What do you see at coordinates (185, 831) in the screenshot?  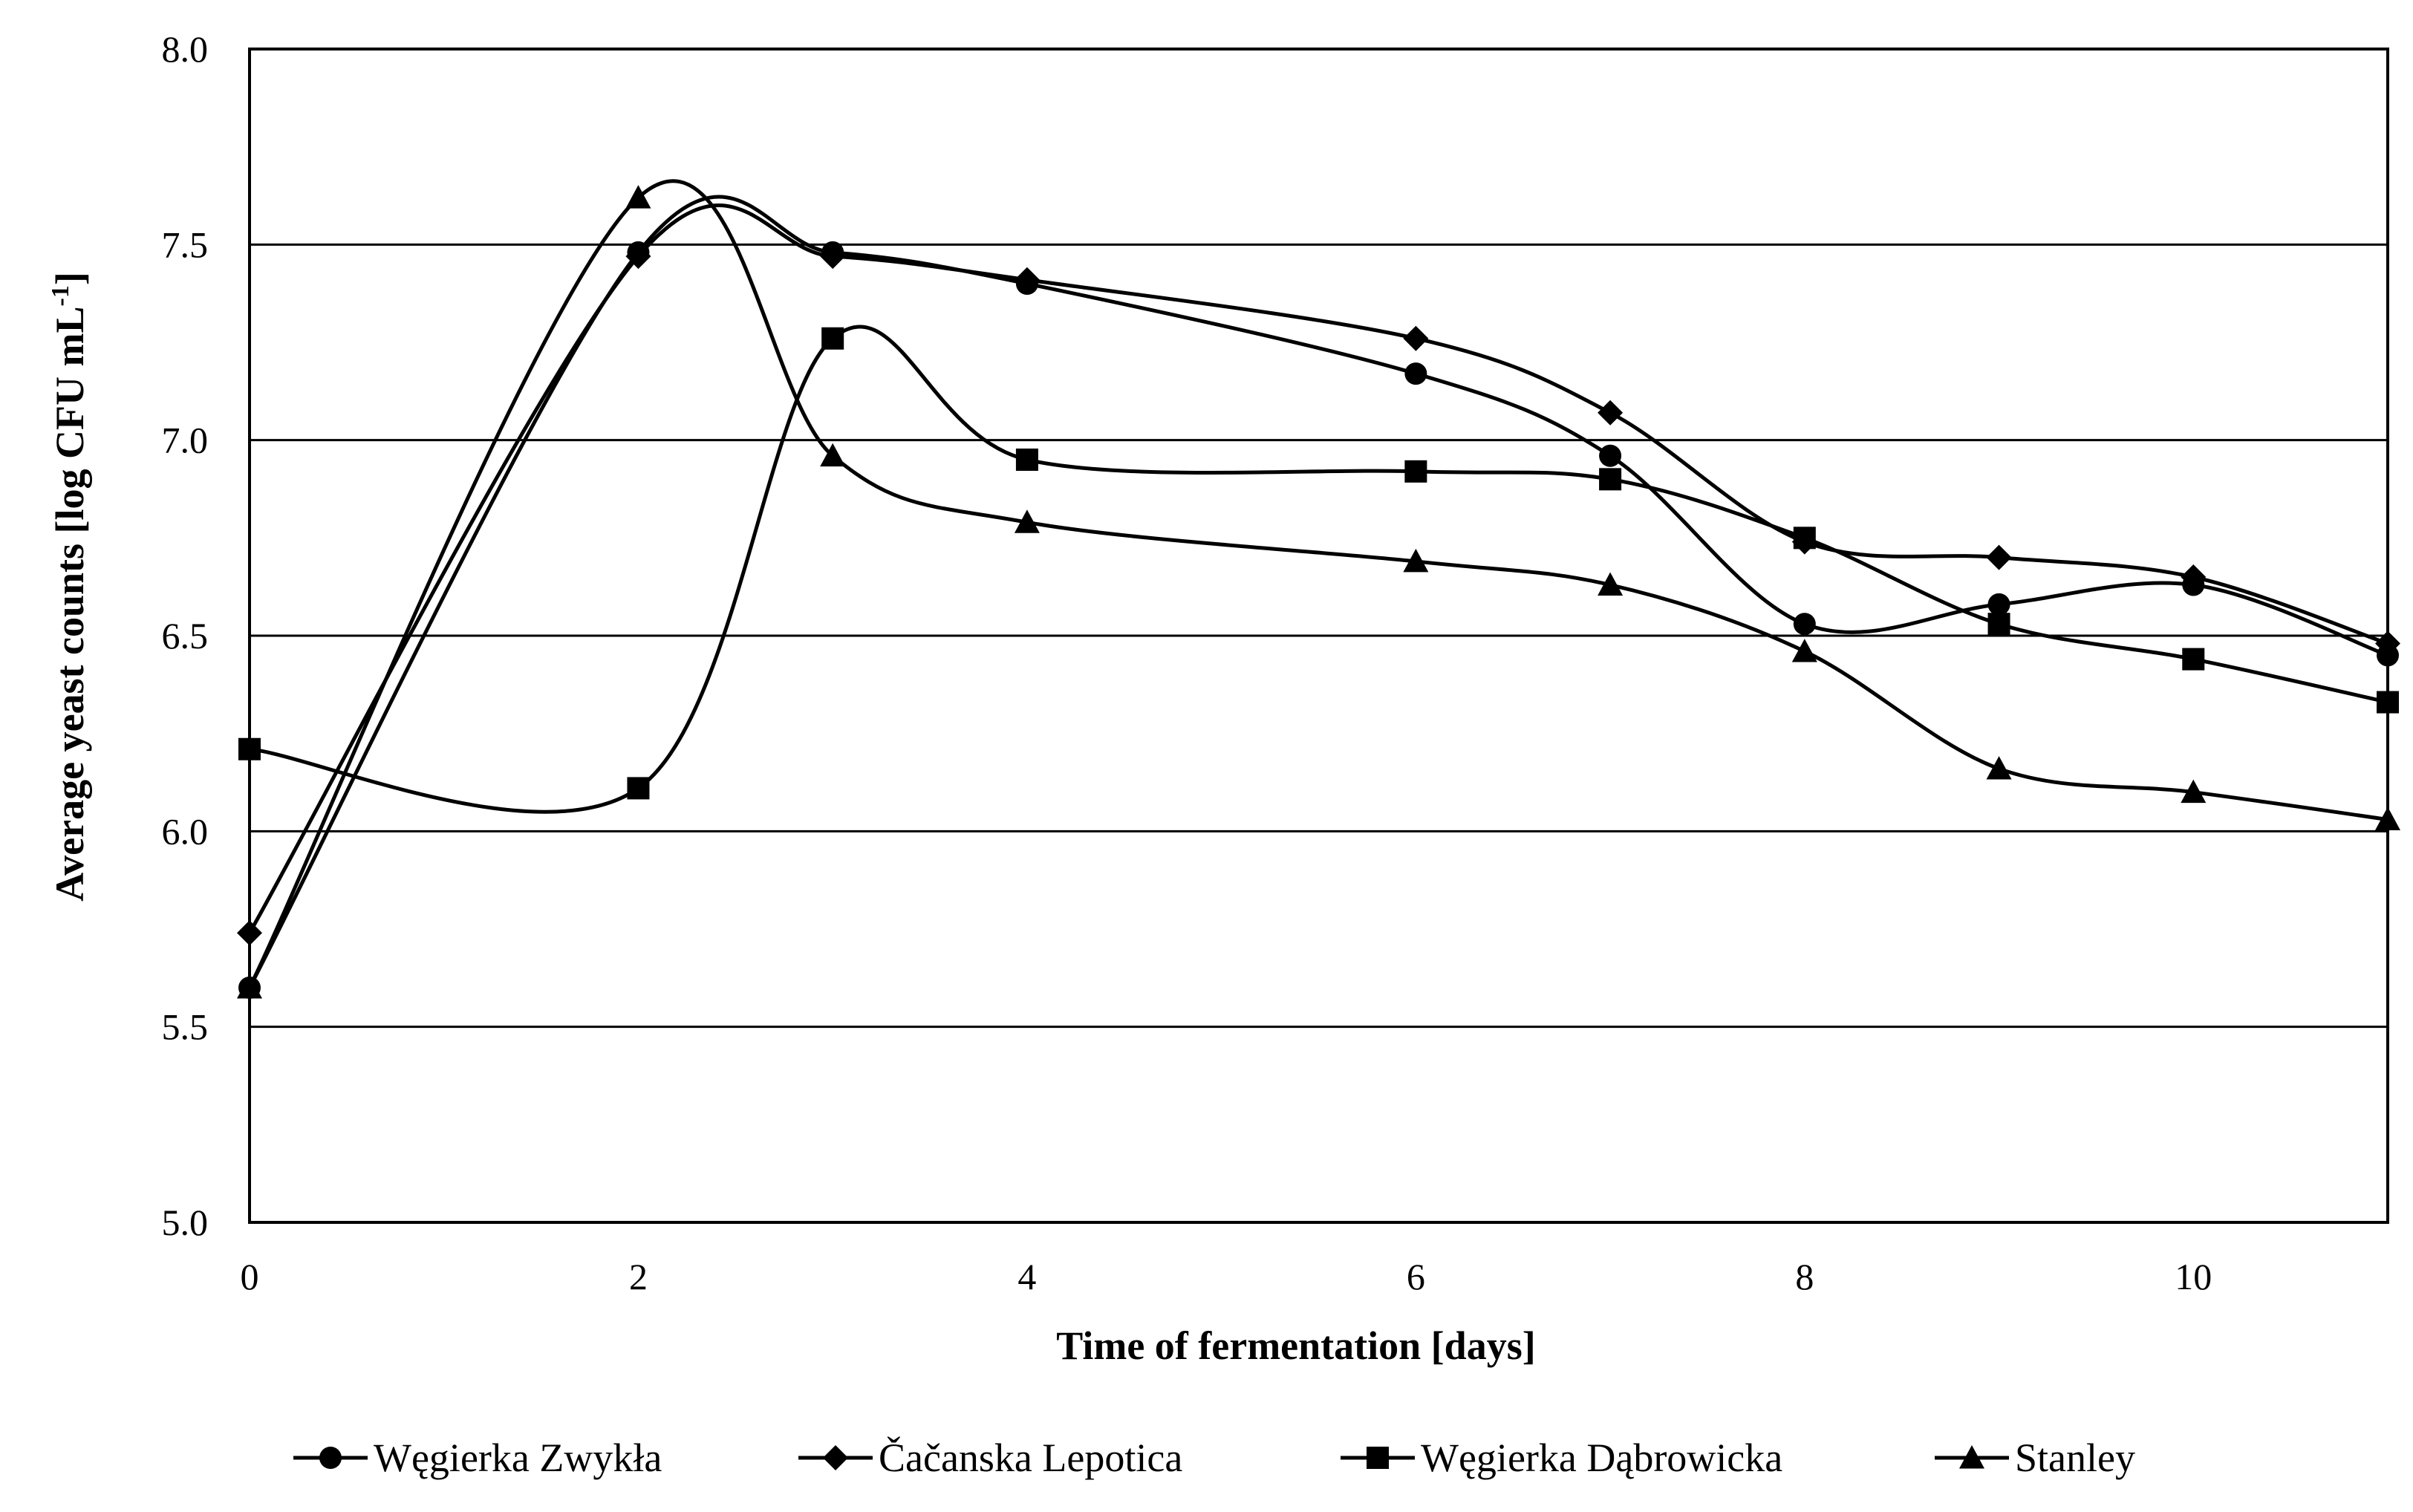 I see `y-tick-label: 6.0` at bounding box center [185, 831].